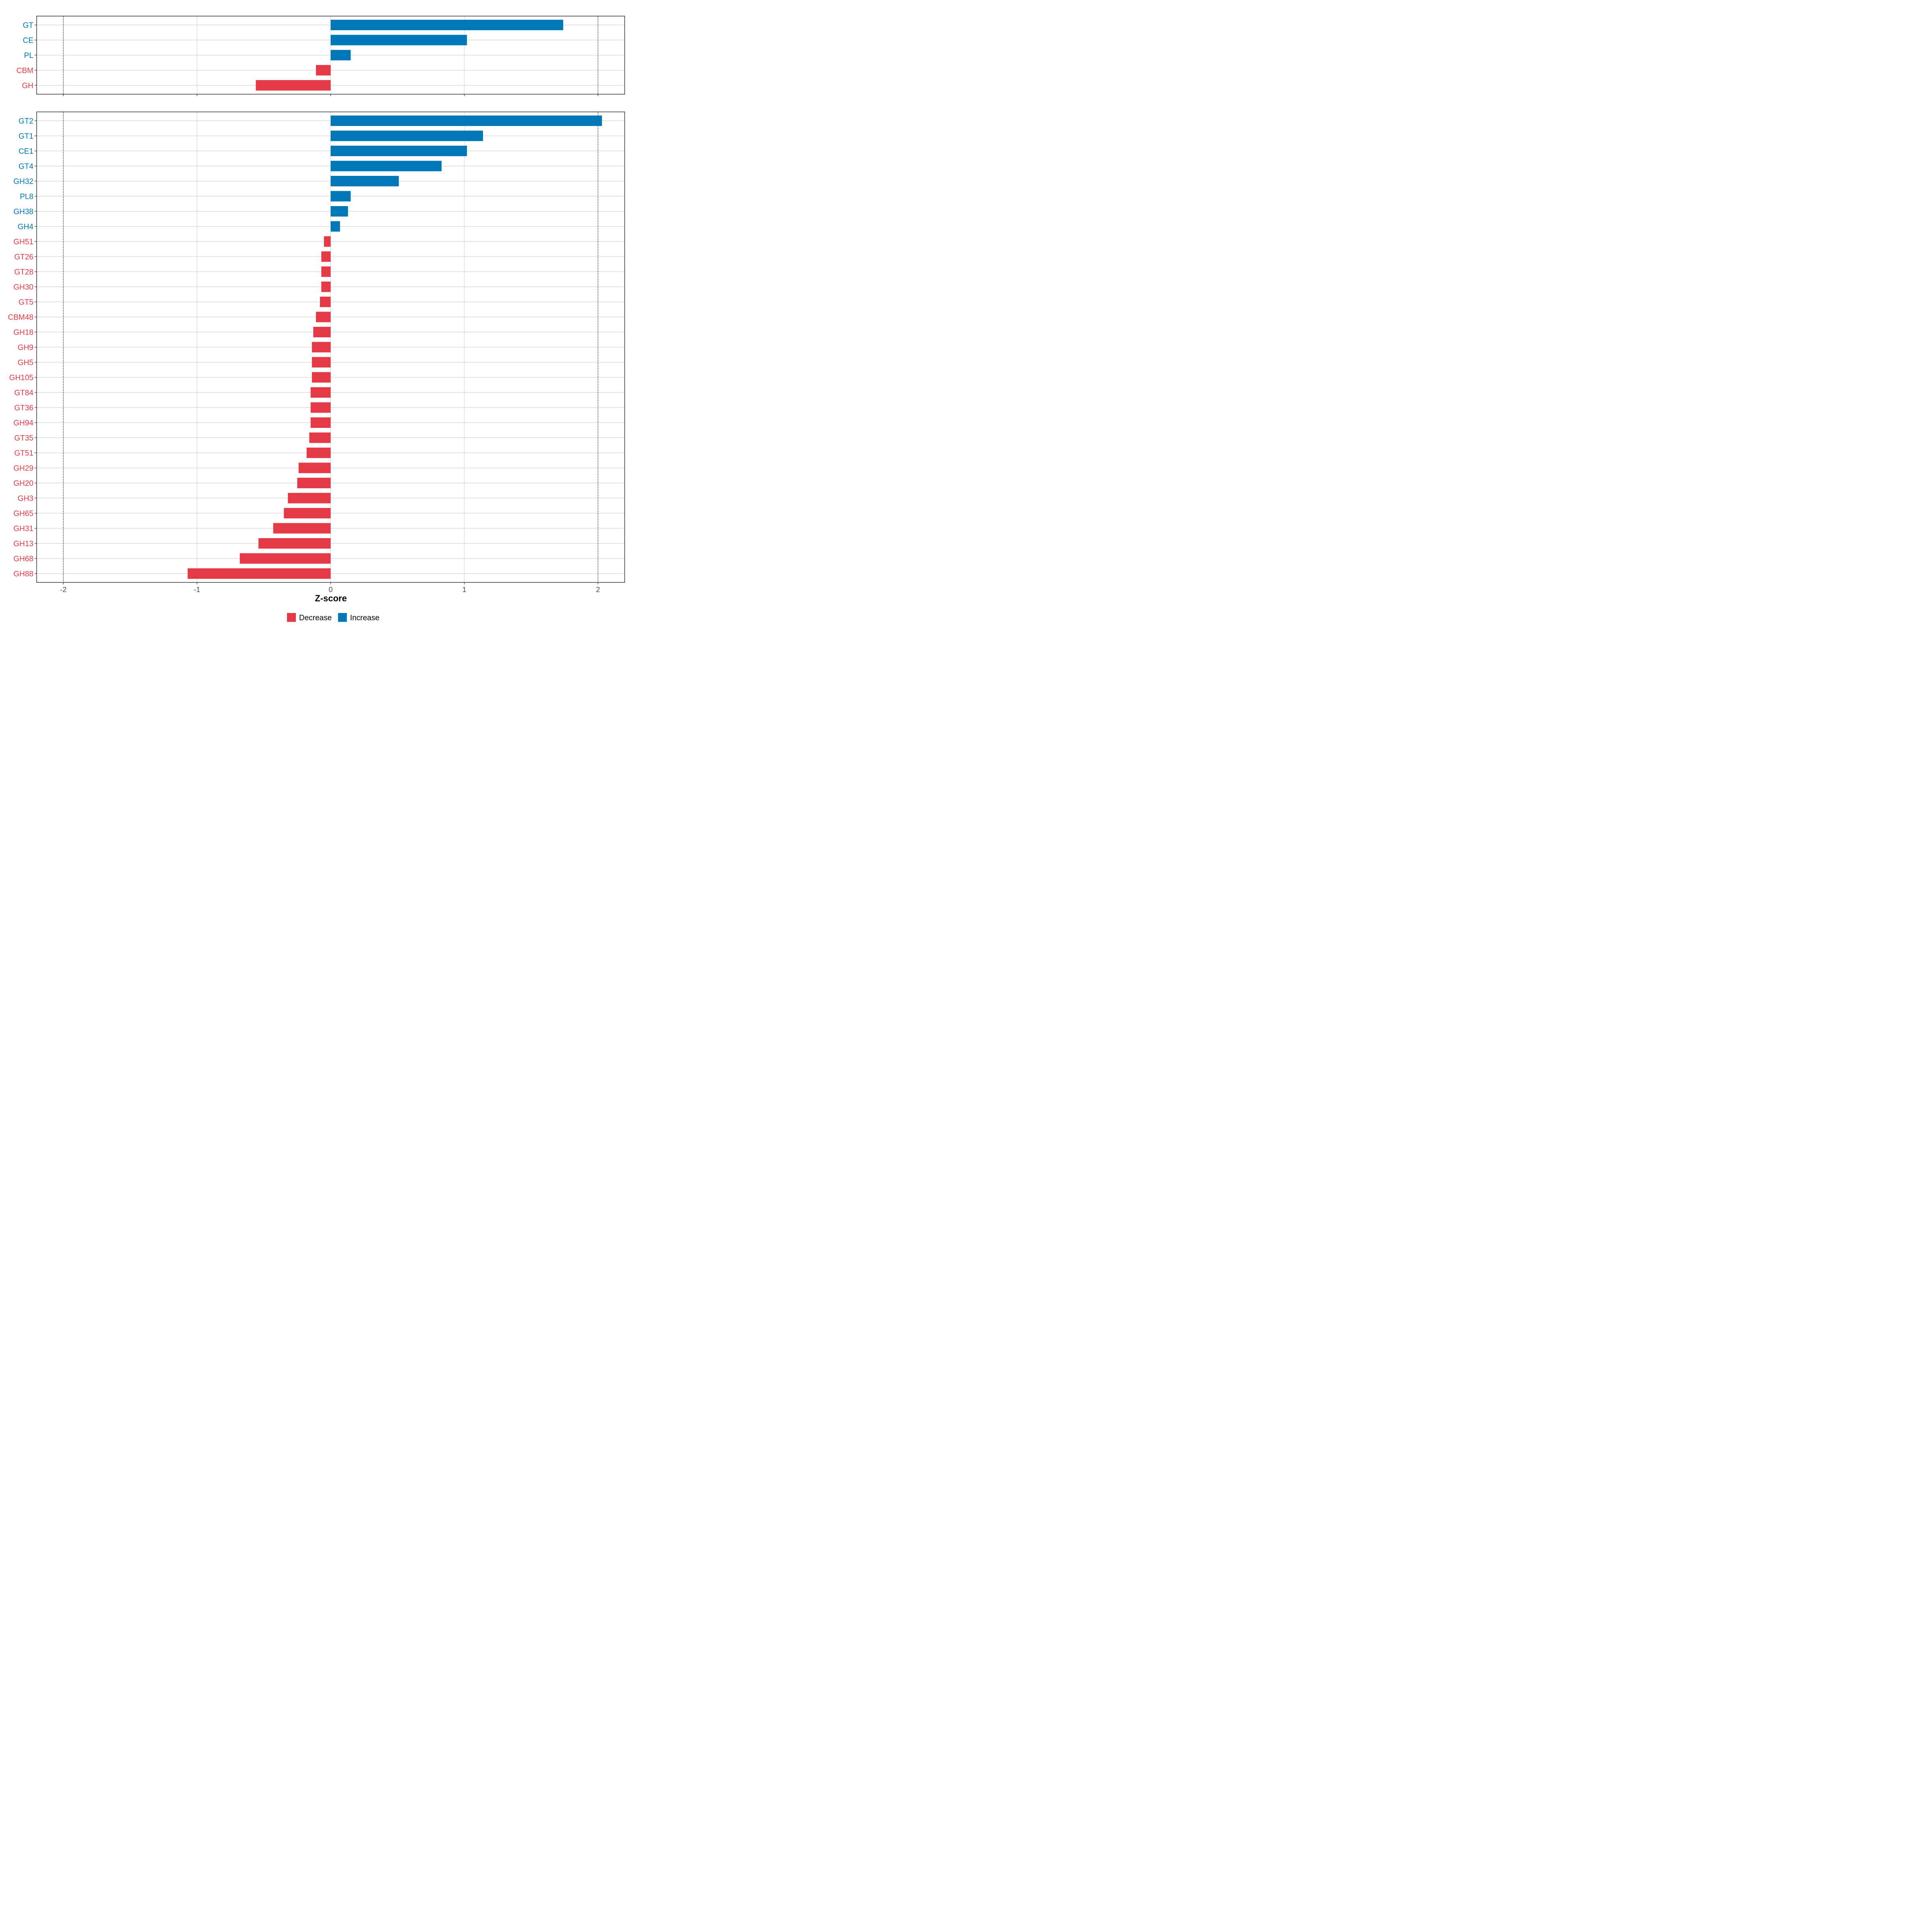 This screenshot has width=1932, height=1932. What do you see at coordinates (63, 590) in the screenshot?
I see `x-tick-label: -2` at bounding box center [63, 590].